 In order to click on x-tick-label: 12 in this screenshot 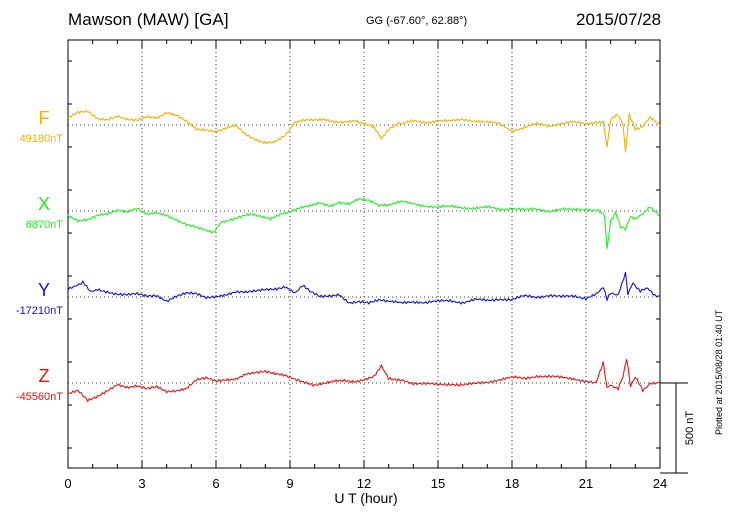, I will do `click(364, 483)`.